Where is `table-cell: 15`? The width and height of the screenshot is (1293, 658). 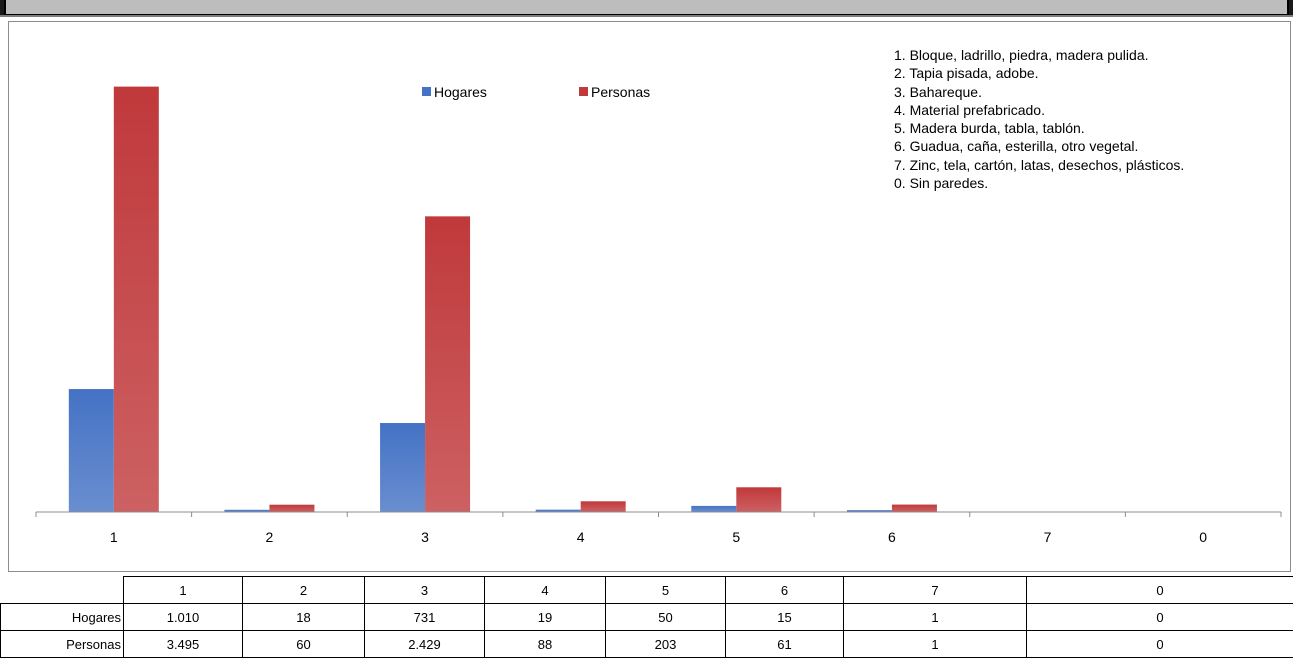 table-cell: 15 is located at coordinates (784, 617).